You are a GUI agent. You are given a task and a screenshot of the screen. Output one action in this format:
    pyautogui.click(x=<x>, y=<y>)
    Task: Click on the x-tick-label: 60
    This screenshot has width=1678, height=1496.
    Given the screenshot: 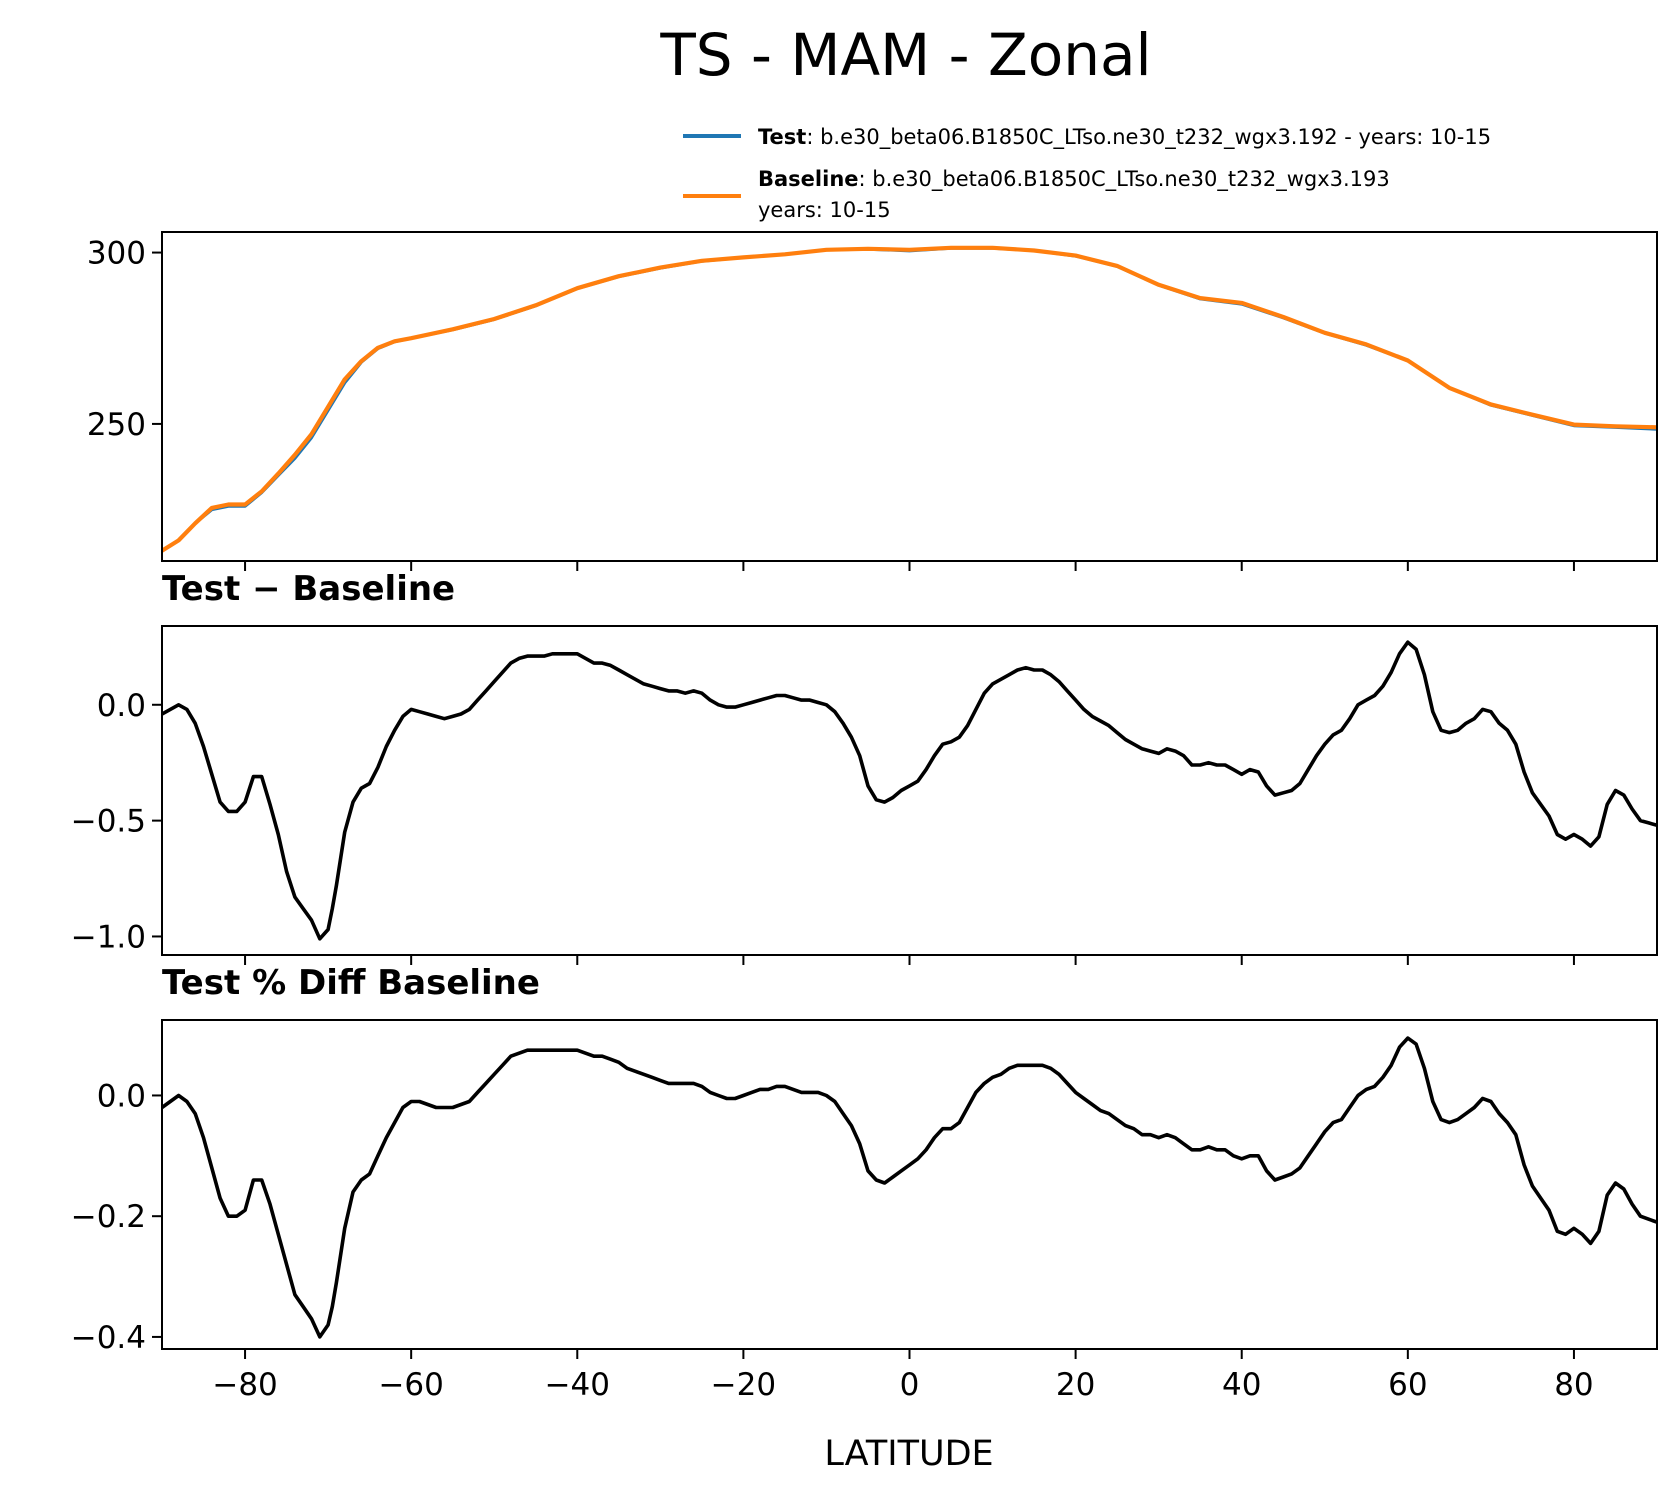 What is the action you would take?
    pyautogui.click(x=1407, y=1385)
    